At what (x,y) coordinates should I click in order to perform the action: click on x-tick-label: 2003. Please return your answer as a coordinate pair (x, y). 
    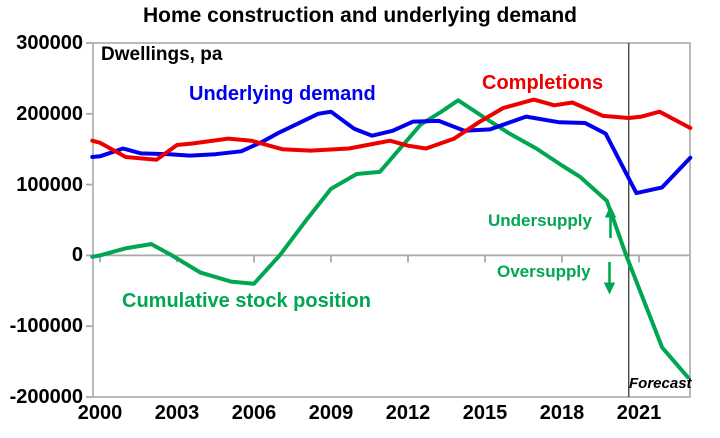
    Looking at the image, I should click on (177, 413).